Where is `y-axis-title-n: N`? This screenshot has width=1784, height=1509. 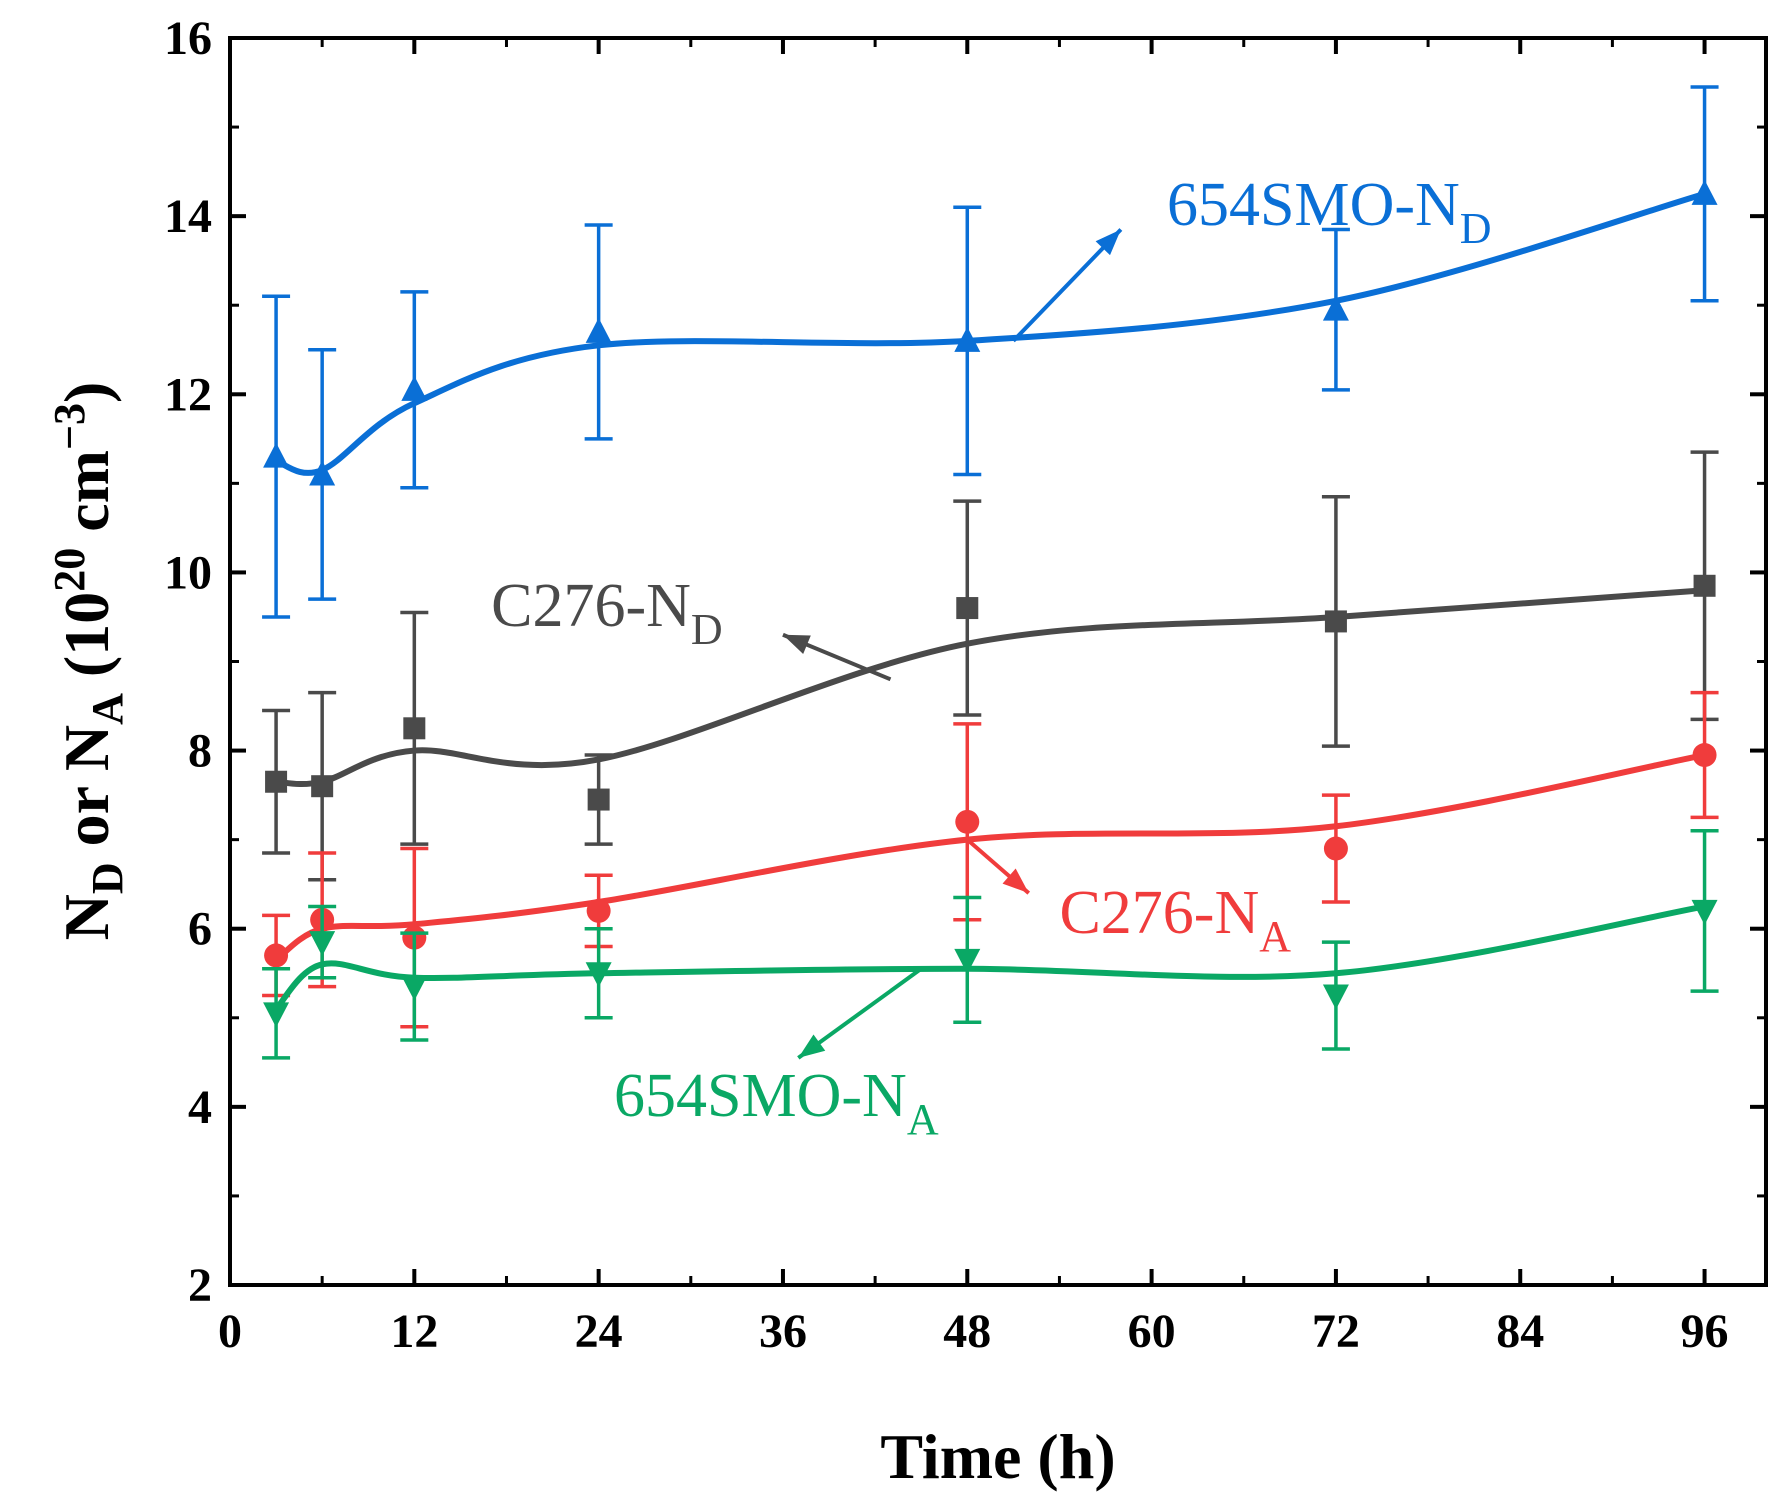 y-axis-title-n: N is located at coordinates (86, 917).